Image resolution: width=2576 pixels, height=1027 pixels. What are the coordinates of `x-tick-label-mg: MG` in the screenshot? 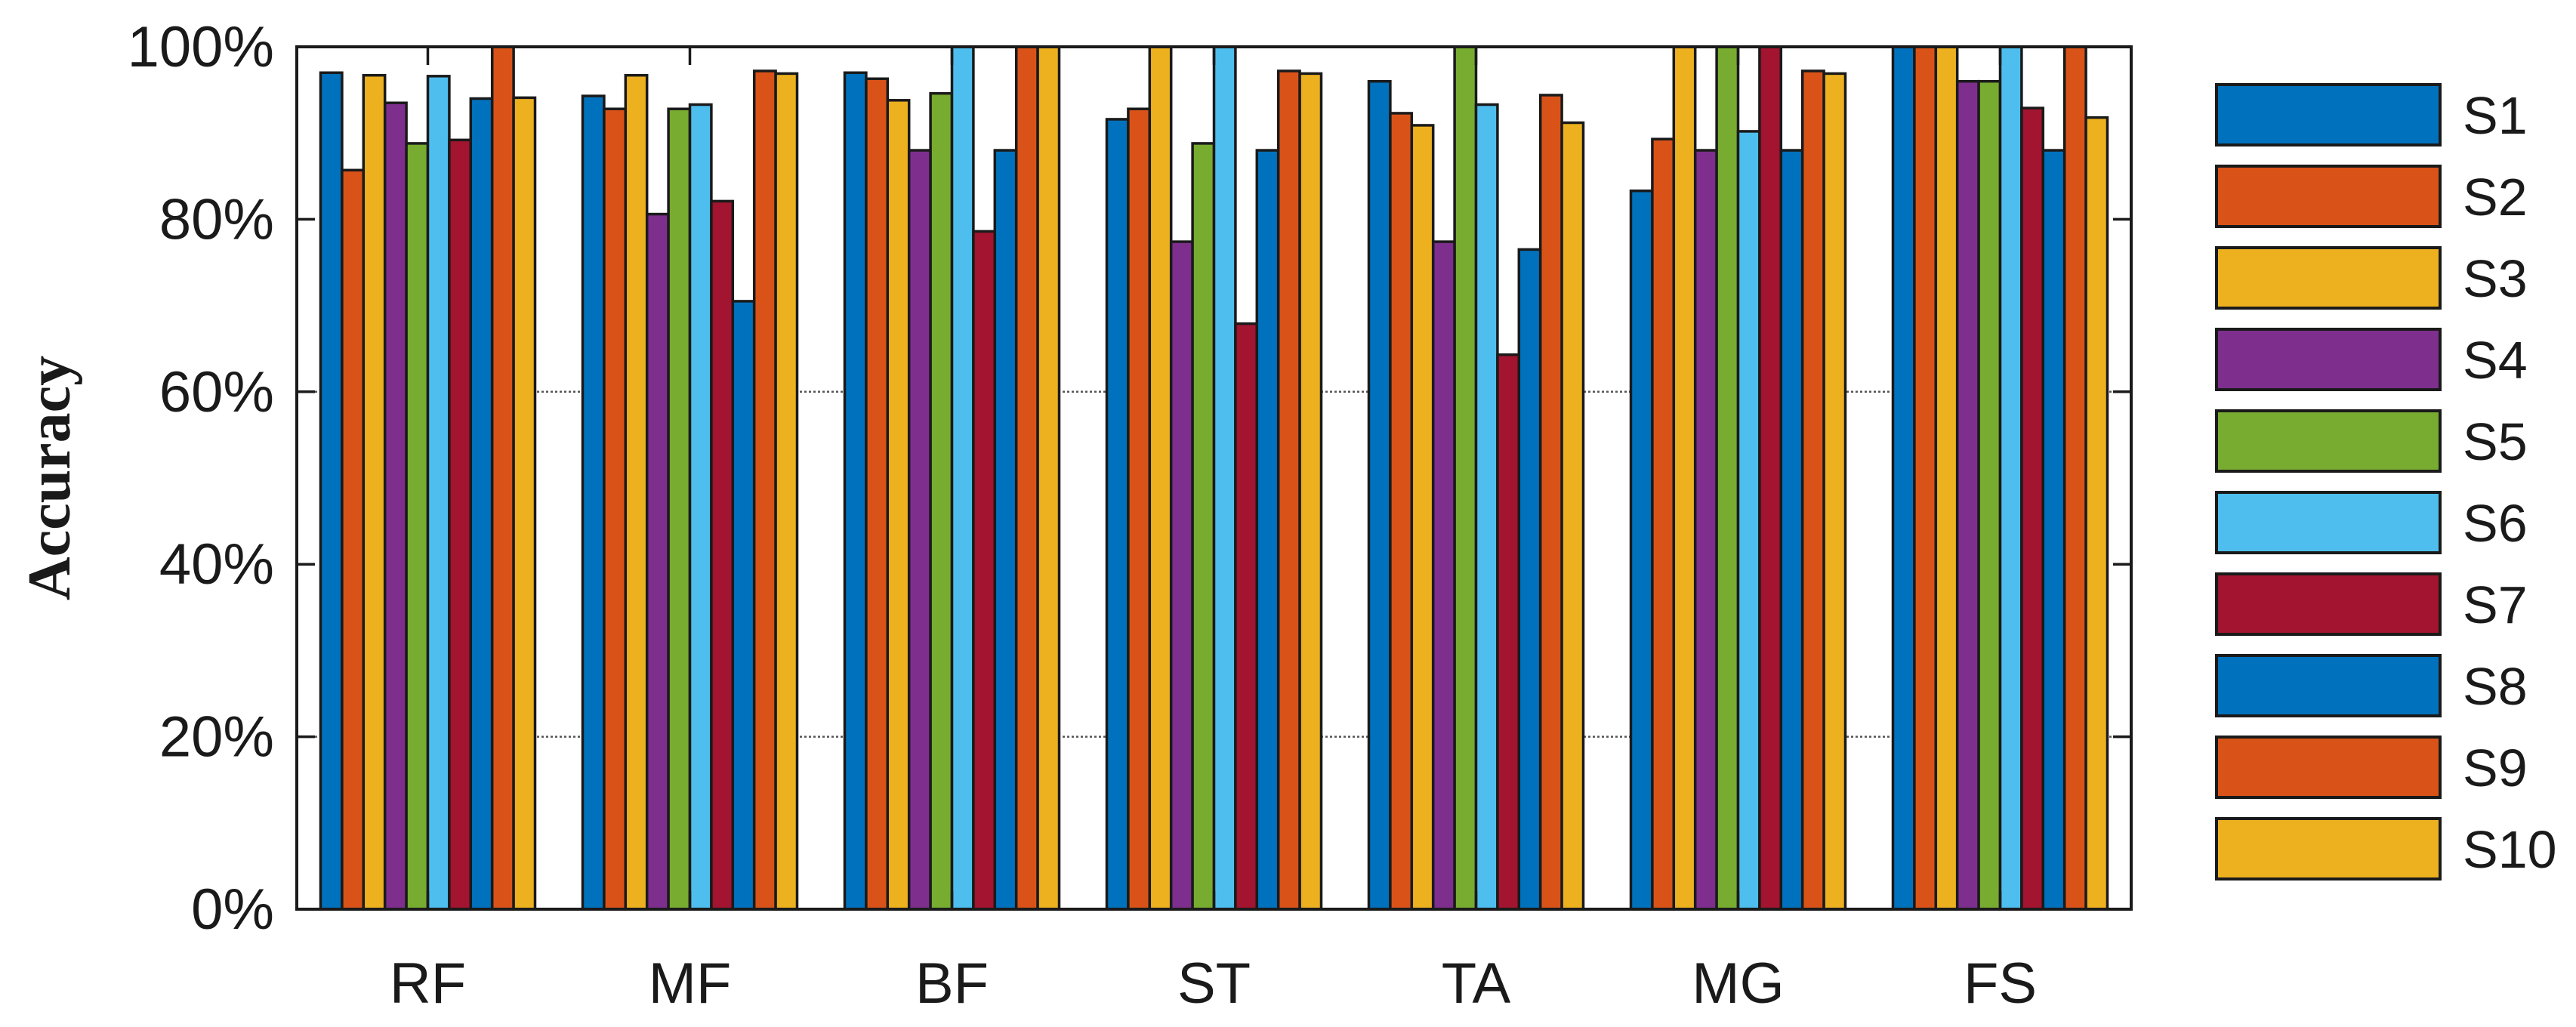 It's located at (1738, 983).